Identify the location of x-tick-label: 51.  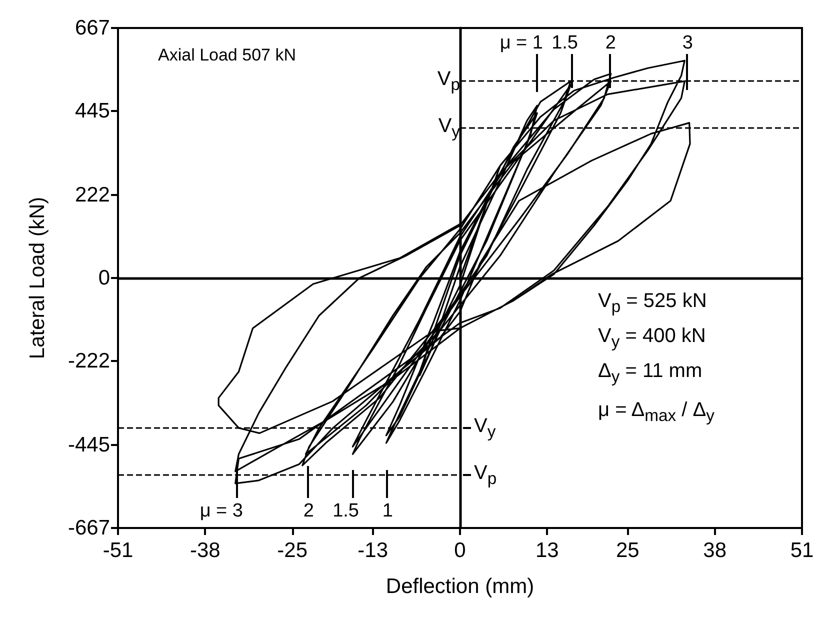
(802, 550).